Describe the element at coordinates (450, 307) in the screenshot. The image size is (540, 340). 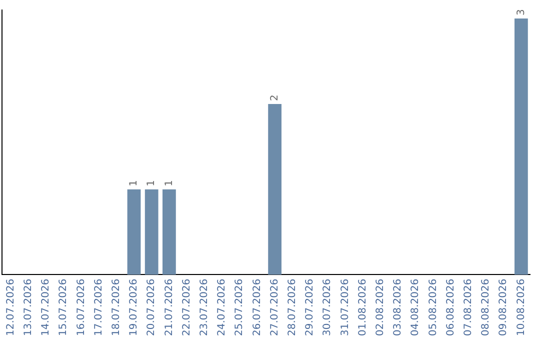
I see `x-tick-label: 06.08.2026` at that location.